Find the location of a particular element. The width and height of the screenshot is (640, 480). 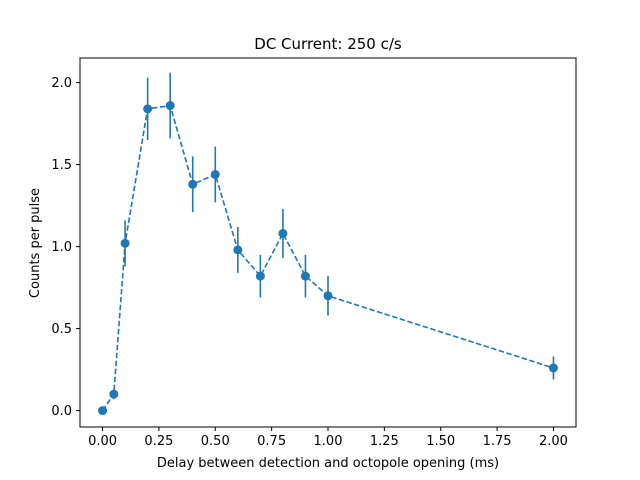

y-tick-label-2: 1.0 is located at coordinates (61, 247).